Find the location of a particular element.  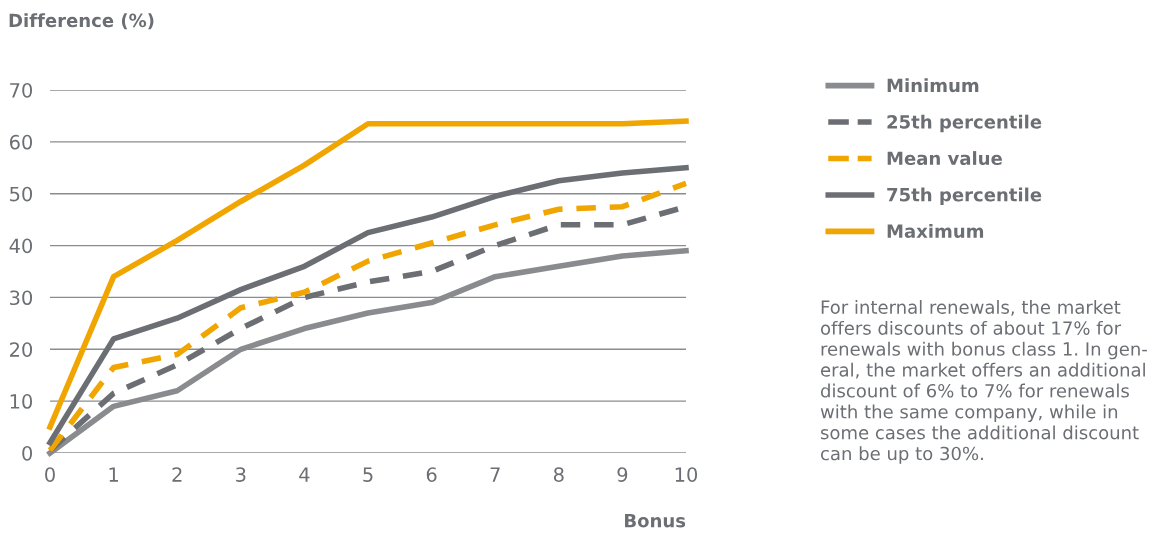

y-tick-label: 10 is located at coordinates (21, 401).